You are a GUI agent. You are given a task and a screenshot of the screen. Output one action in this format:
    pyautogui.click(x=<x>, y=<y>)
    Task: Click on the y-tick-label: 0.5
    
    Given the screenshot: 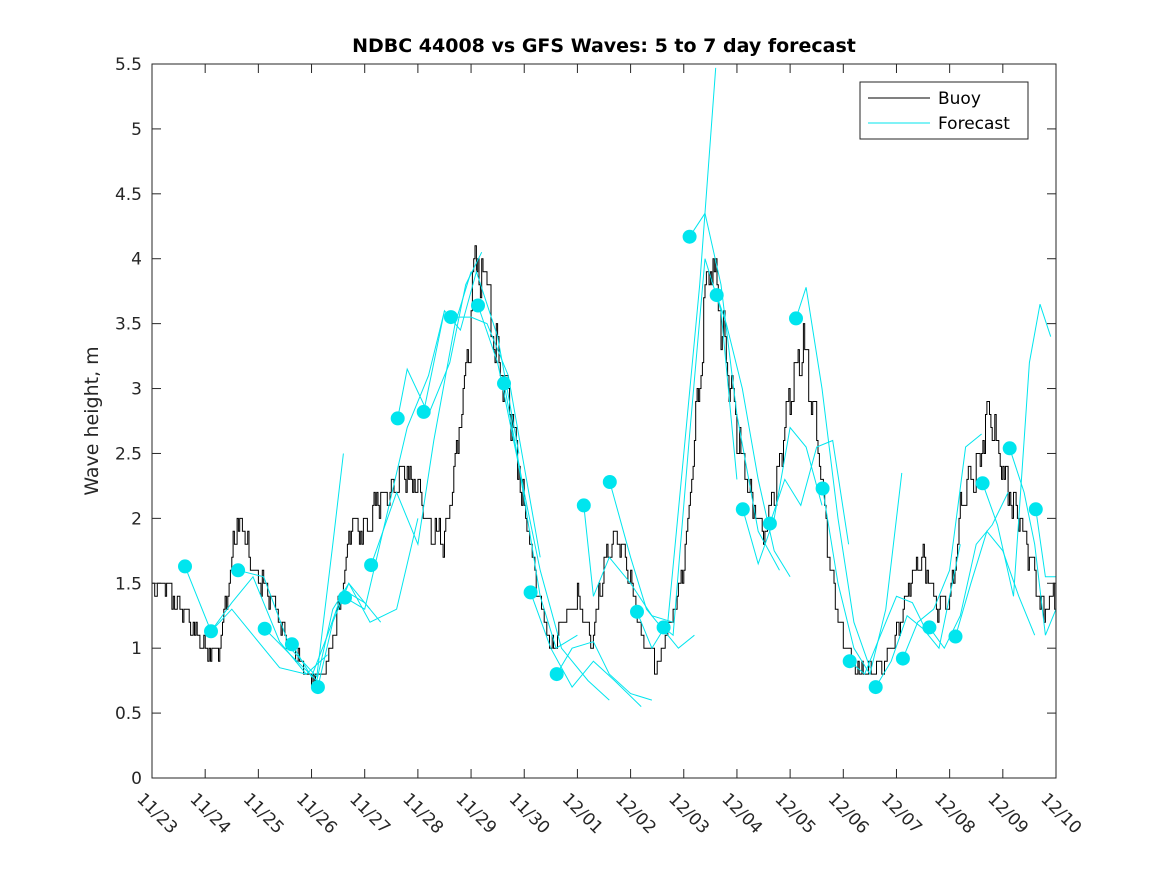 What is the action you would take?
    pyautogui.click(x=128, y=714)
    